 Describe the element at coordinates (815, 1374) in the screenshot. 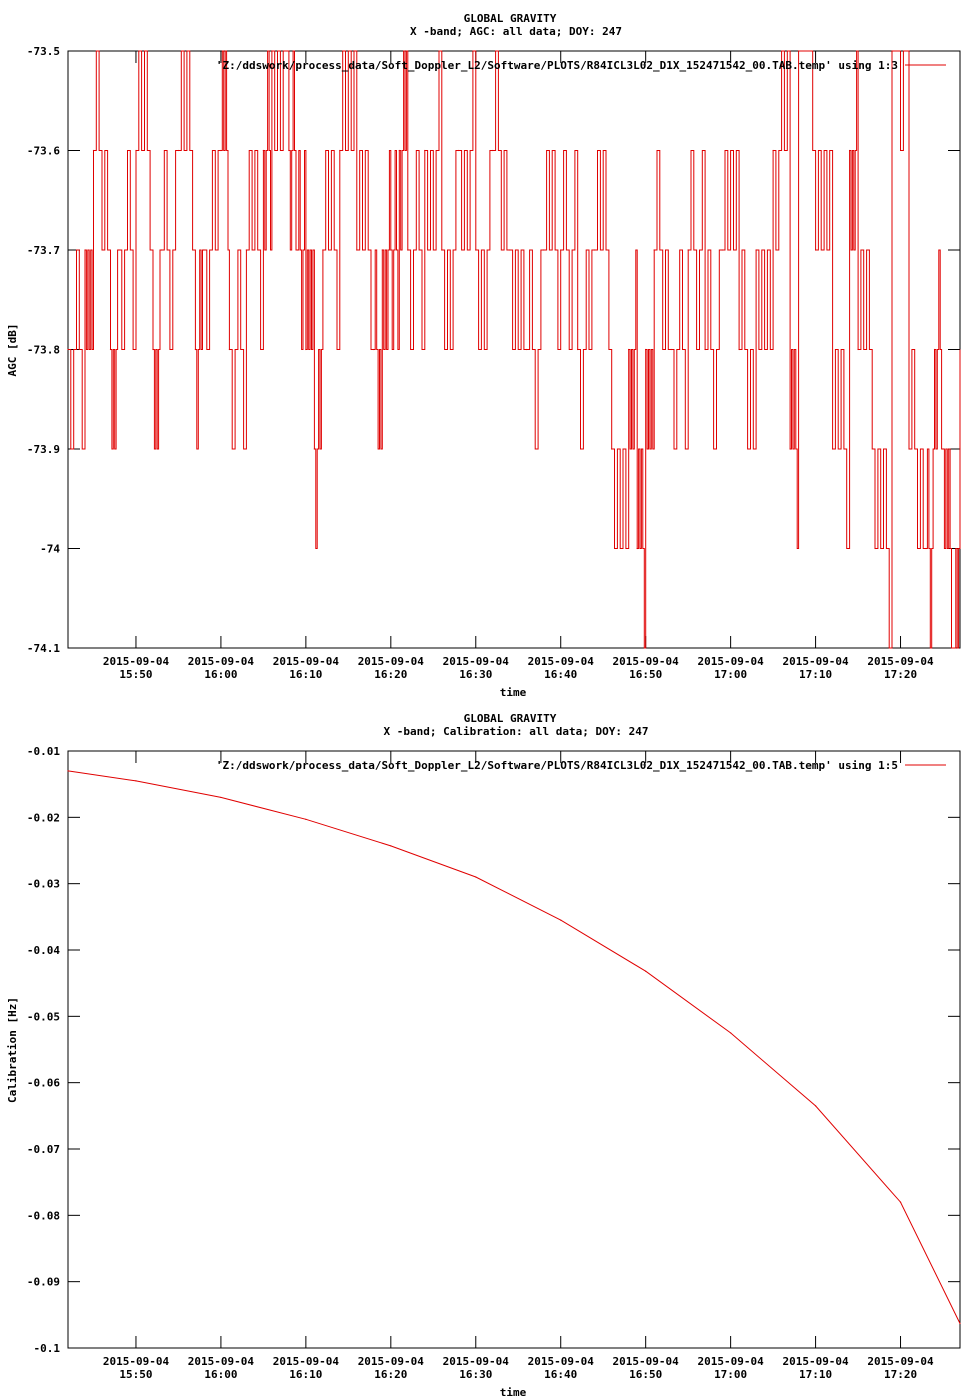

I see `calibration-x-tick-time-label: 17:10` at that location.